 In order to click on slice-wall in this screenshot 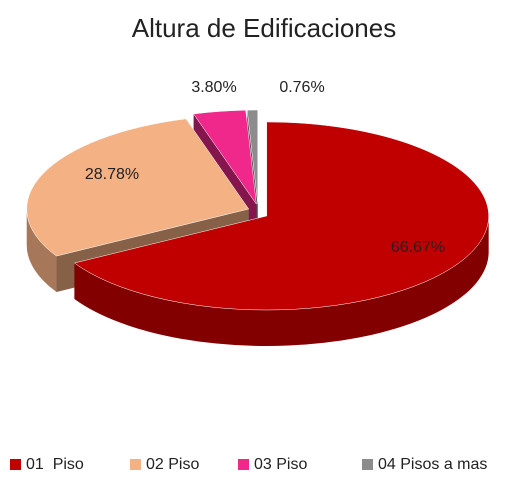, I will do `click(41, 251)`.